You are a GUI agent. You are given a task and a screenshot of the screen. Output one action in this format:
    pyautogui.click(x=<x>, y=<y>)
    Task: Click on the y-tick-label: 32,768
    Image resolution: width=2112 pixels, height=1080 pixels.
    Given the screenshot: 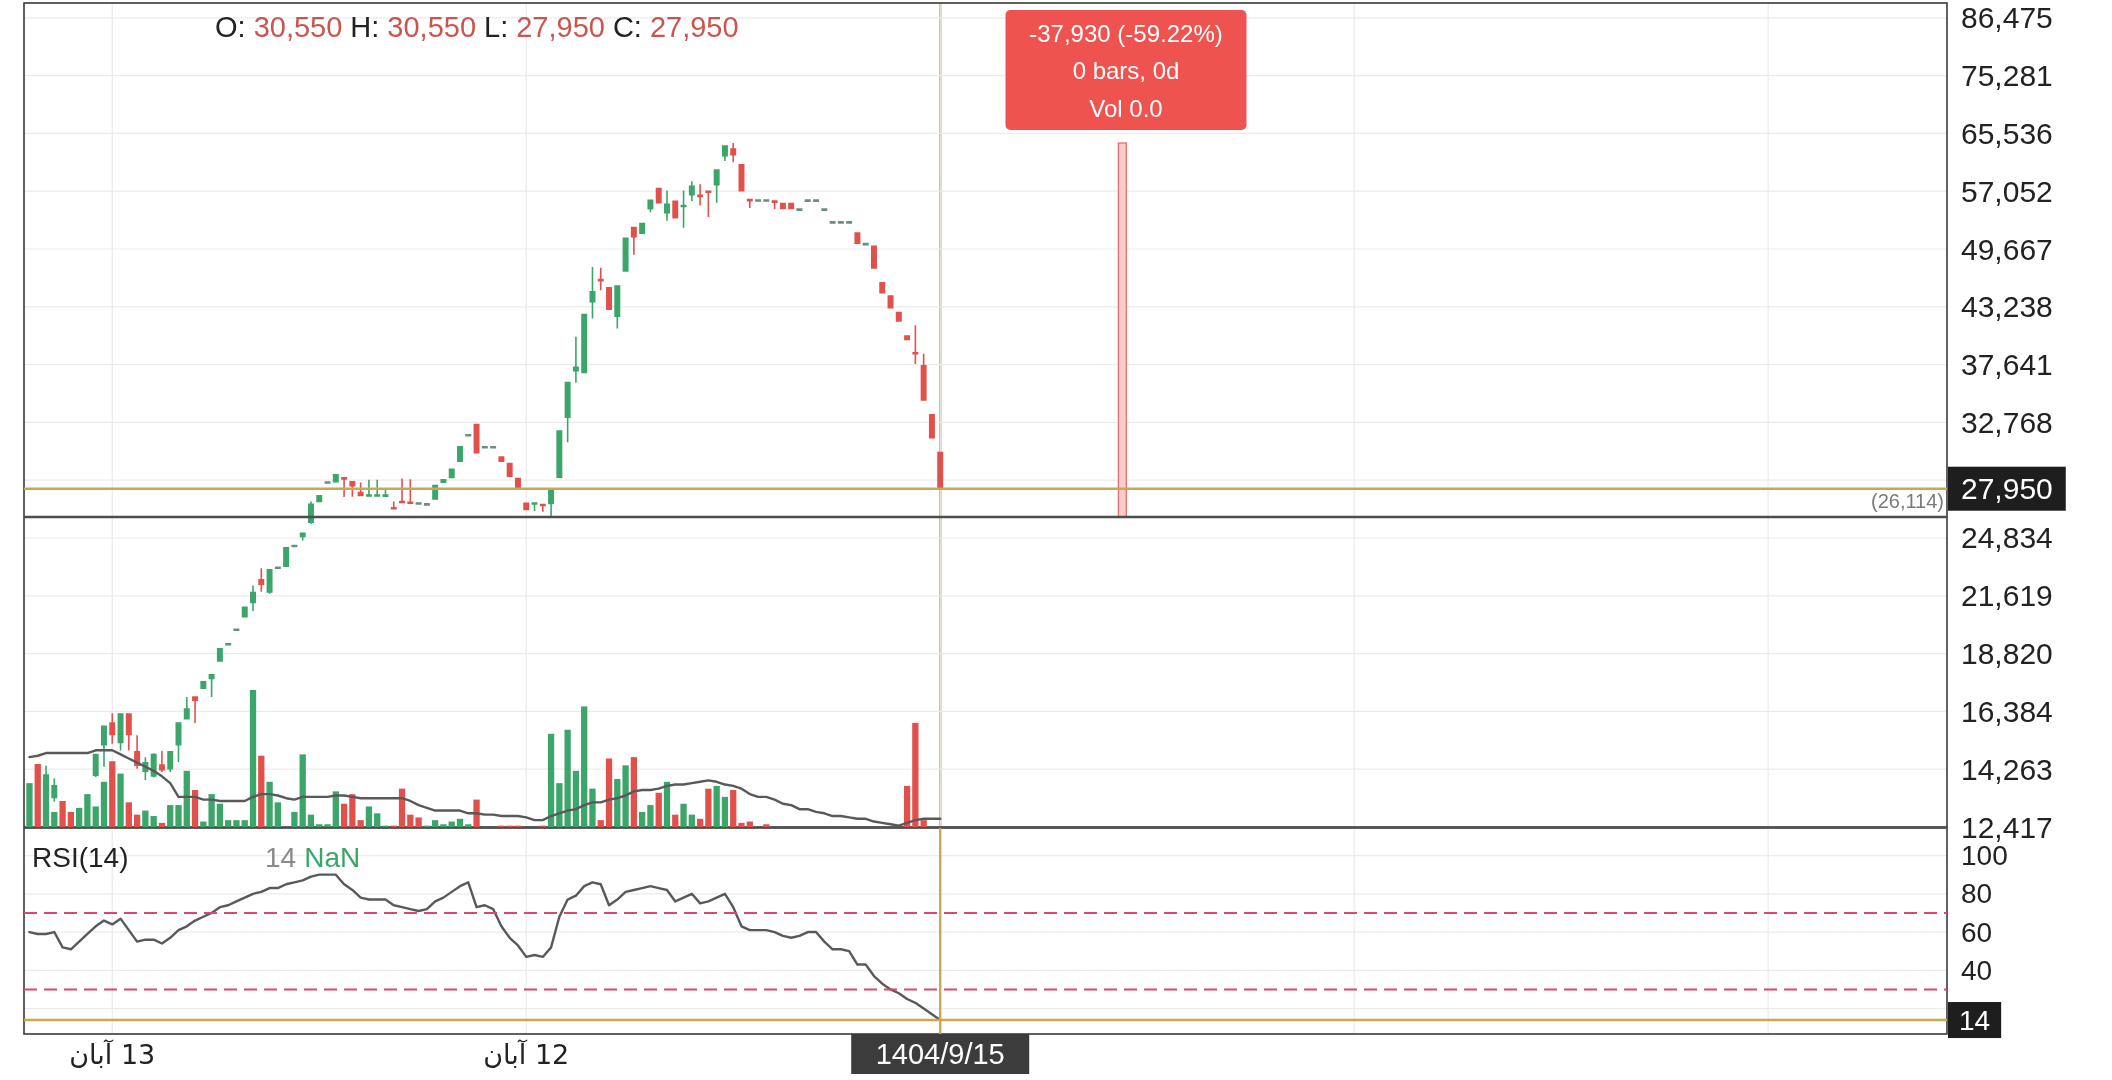 What is the action you would take?
    pyautogui.click(x=2007, y=422)
    